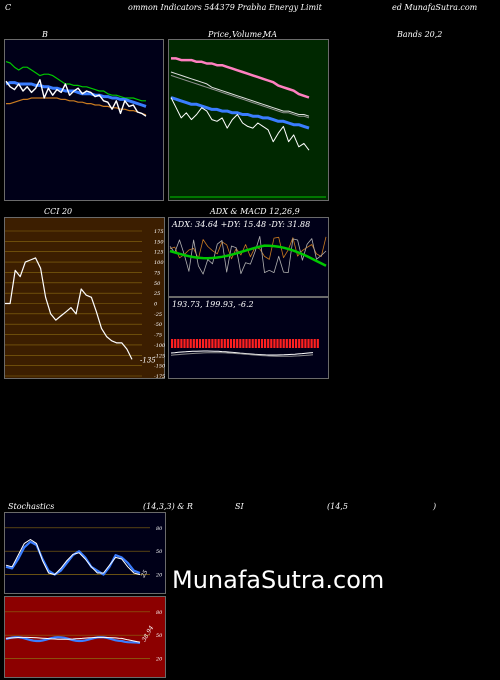 Image resolution: width=500 pixels, height=680 pixels. Describe the element at coordinates (58, 211) in the screenshot. I see `cci-label: CCI 20` at that location.